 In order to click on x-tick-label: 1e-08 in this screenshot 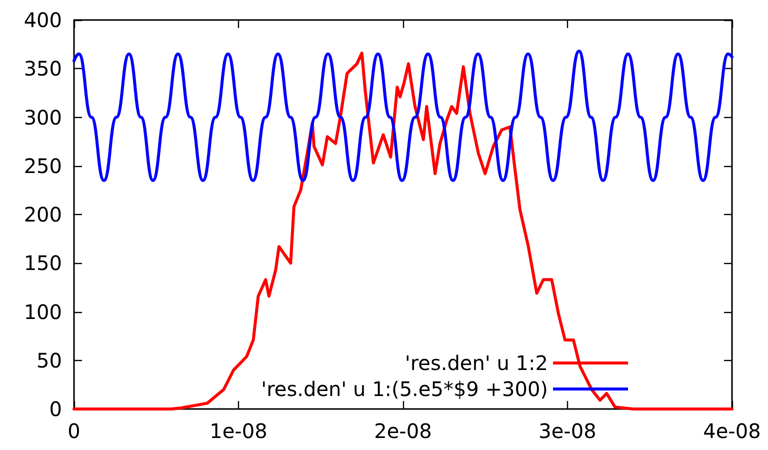, I will do `click(239, 431)`.